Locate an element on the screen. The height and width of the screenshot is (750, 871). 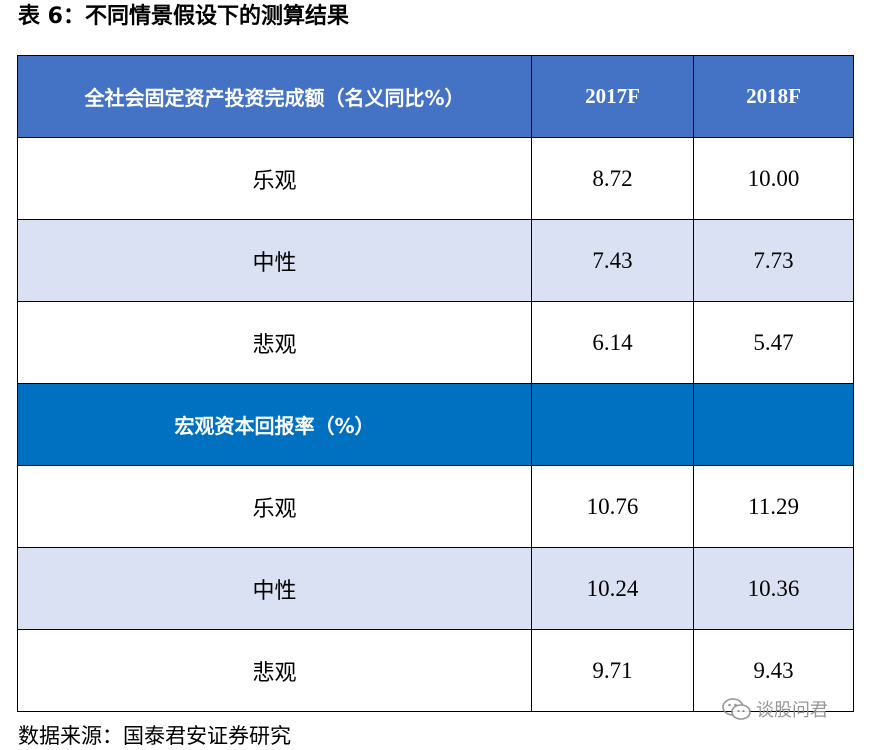
value-2018: 10.36 is located at coordinates (773, 588).